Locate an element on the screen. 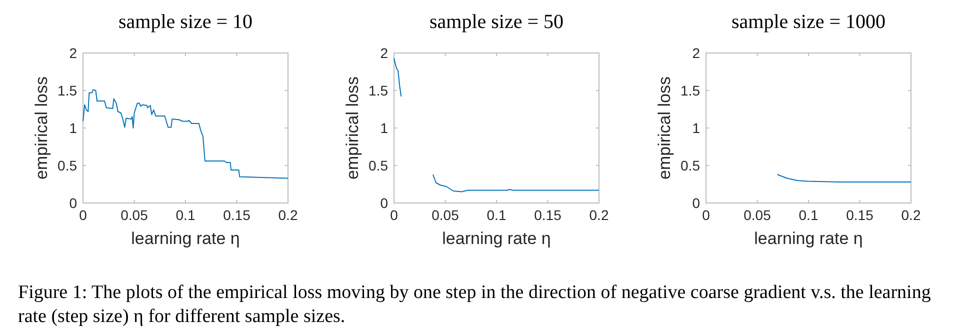 Image resolution: width=969 pixels, height=332 pixels. caption: Figure 1: The plots of the empirical loss moving by one step in the direction of negative coarse gradient v.s. the learning rate (step size) η for different sample sizes. is located at coordinates (475, 304).